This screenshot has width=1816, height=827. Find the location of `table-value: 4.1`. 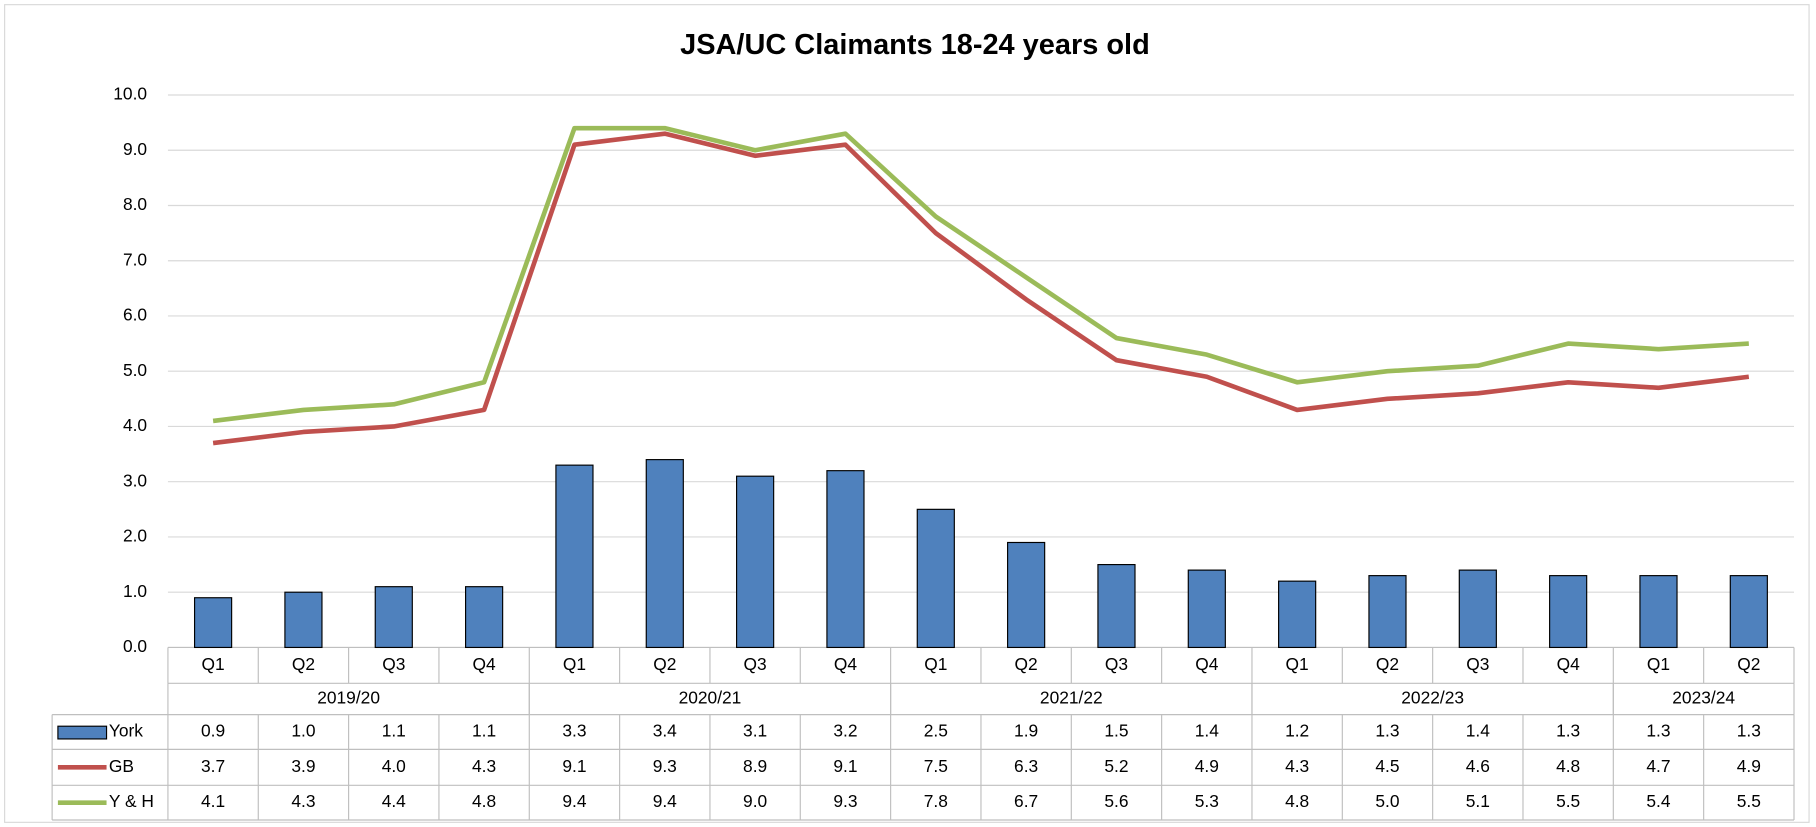

table-value: 4.1 is located at coordinates (213, 801).